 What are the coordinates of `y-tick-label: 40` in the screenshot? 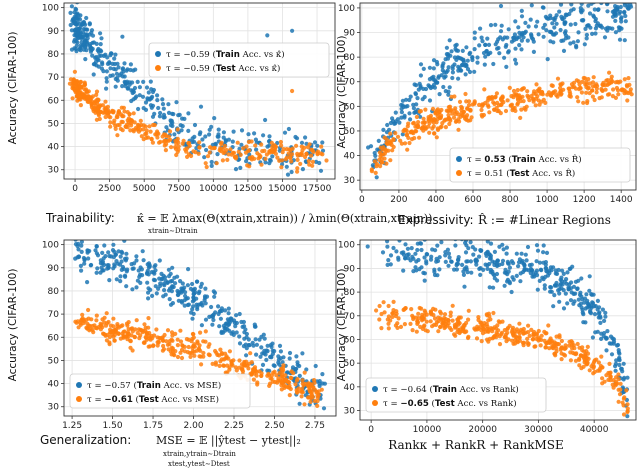 It's located at (350, 388).